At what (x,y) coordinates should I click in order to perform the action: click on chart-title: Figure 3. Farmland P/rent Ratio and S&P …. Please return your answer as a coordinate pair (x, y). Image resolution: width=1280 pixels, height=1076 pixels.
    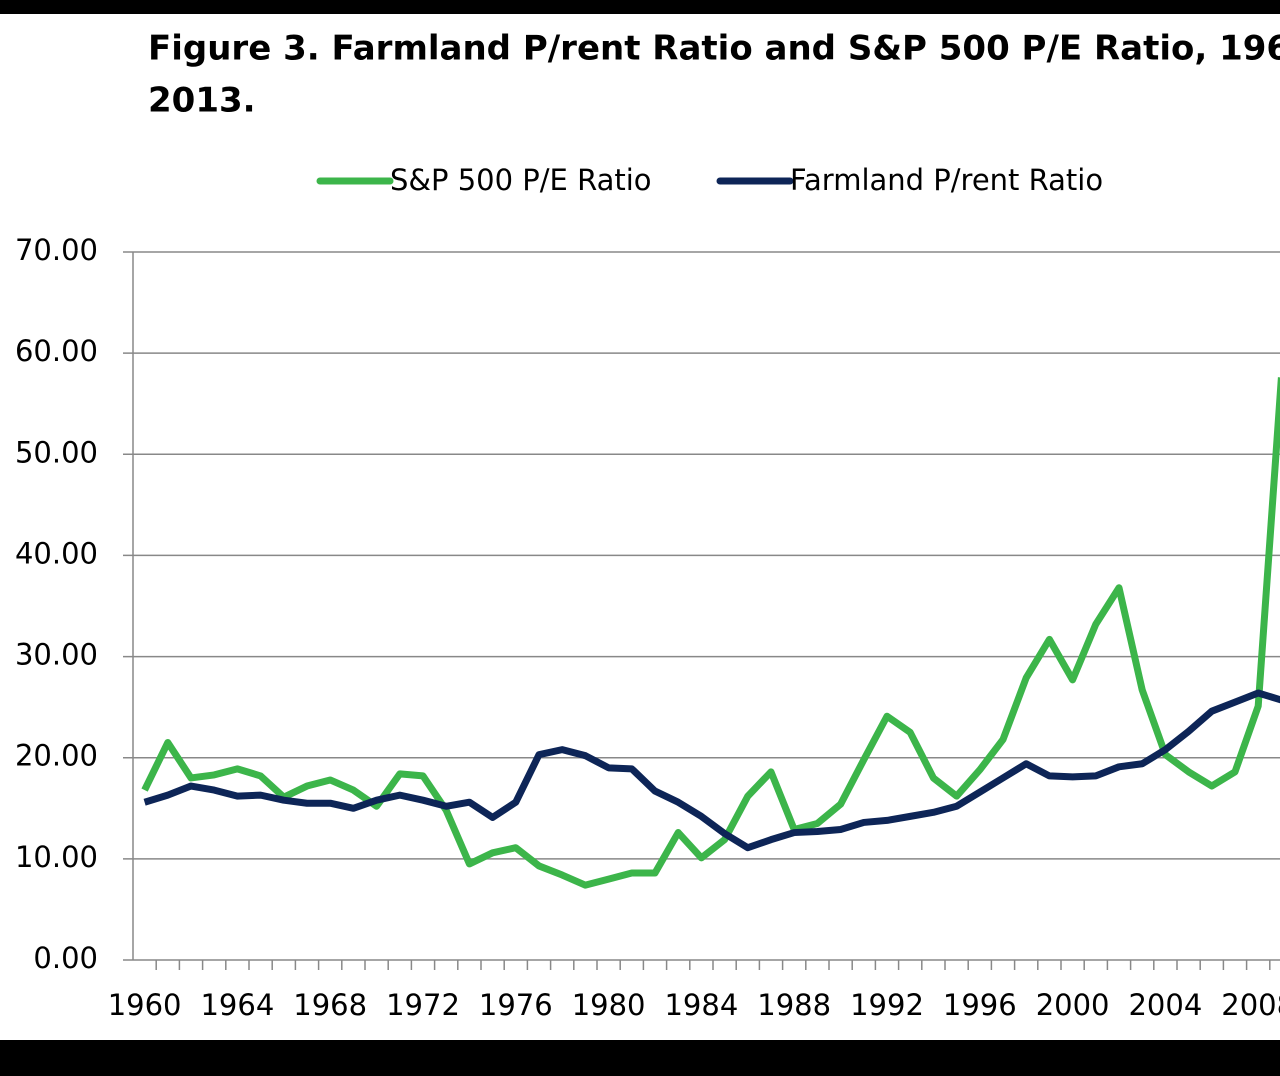
    Looking at the image, I should click on (714, 49).